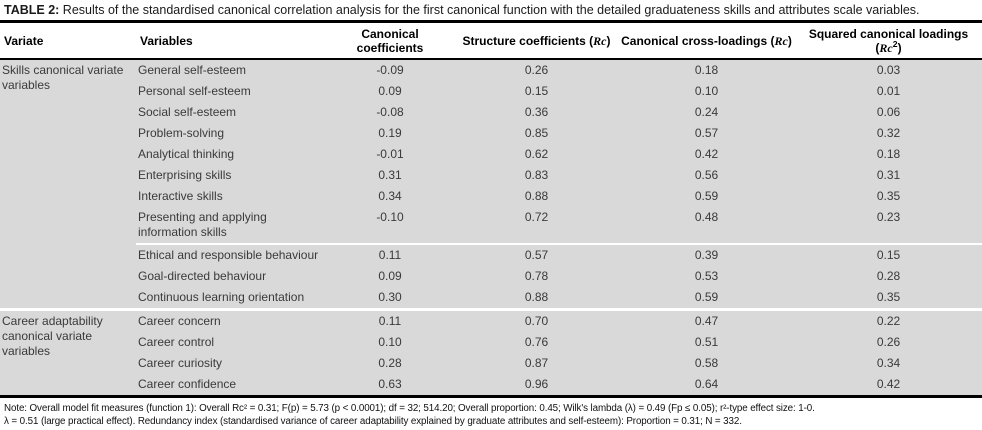 This screenshot has height=430, width=982. What do you see at coordinates (706, 320) in the screenshot?
I see `value-cell: 0.47` at bounding box center [706, 320].